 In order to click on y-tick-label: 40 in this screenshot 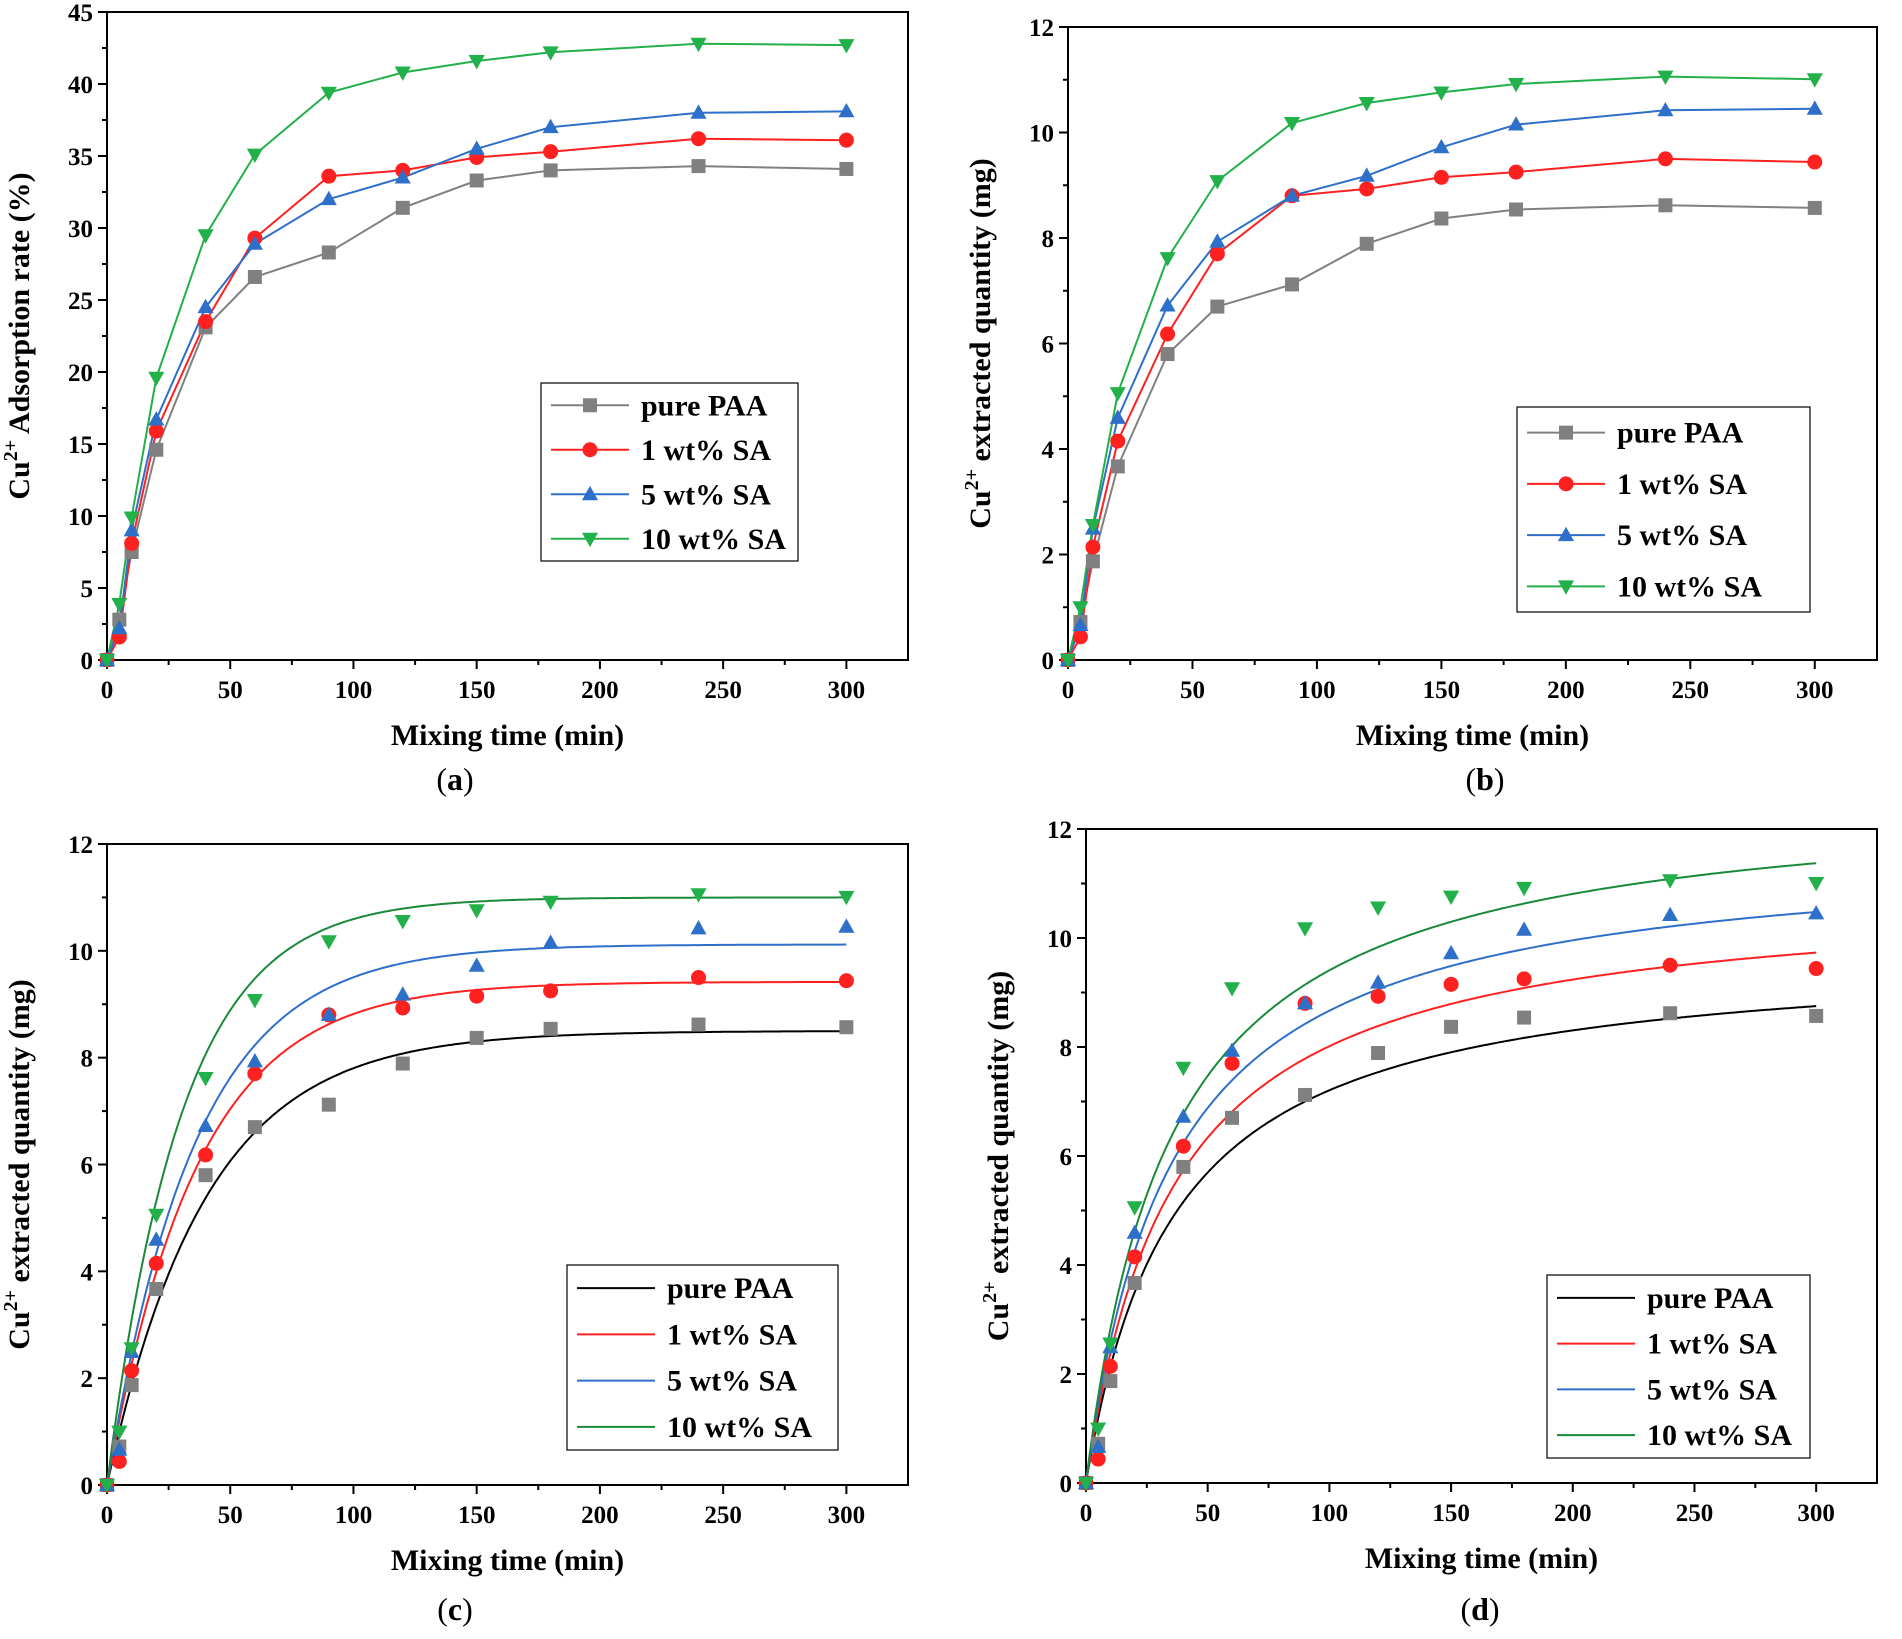, I will do `click(80, 85)`.